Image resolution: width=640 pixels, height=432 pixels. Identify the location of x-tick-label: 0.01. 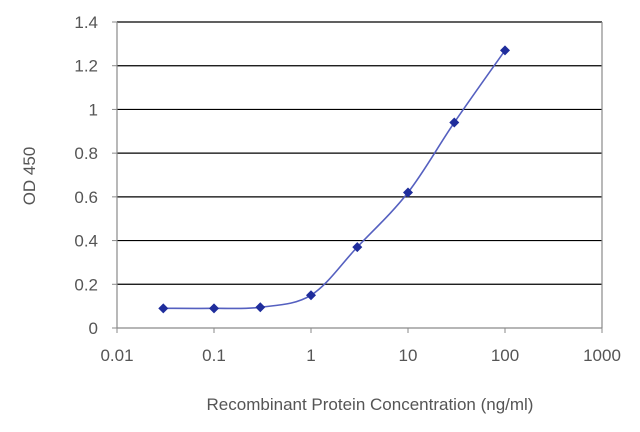
(116, 355).